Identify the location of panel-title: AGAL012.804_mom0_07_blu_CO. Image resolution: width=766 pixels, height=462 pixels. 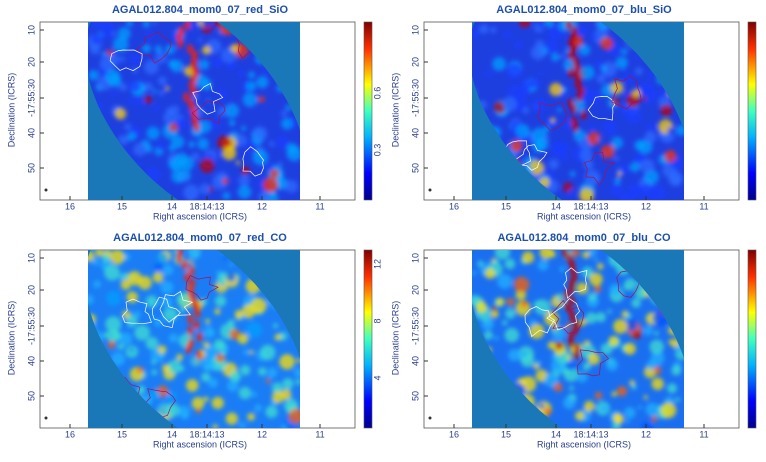
(583, 238).